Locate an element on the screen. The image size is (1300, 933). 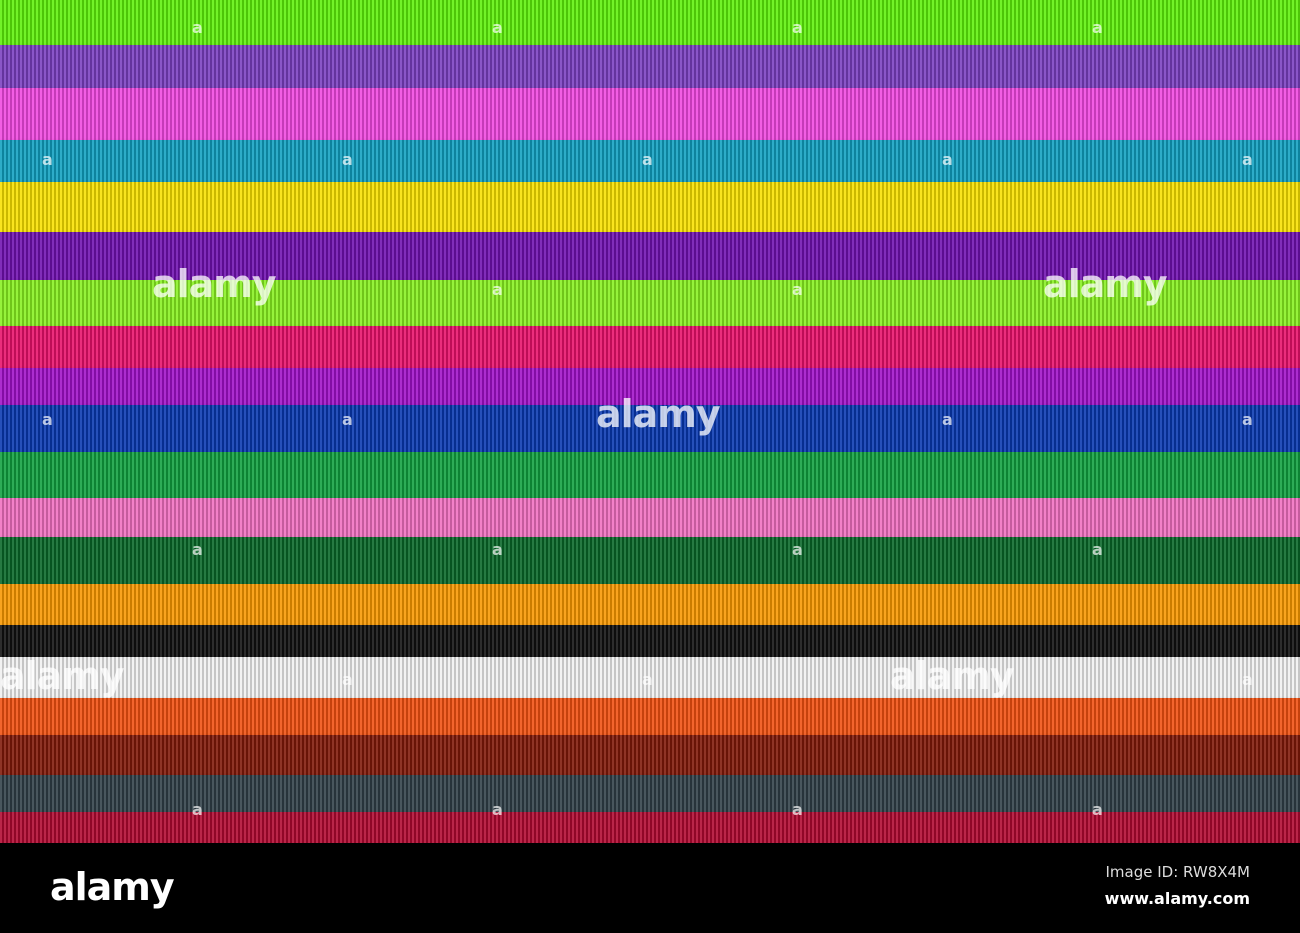
footer-bar: alamy Image ID: RW8X4M www.alamy.com is located at coordinates (650, 888).